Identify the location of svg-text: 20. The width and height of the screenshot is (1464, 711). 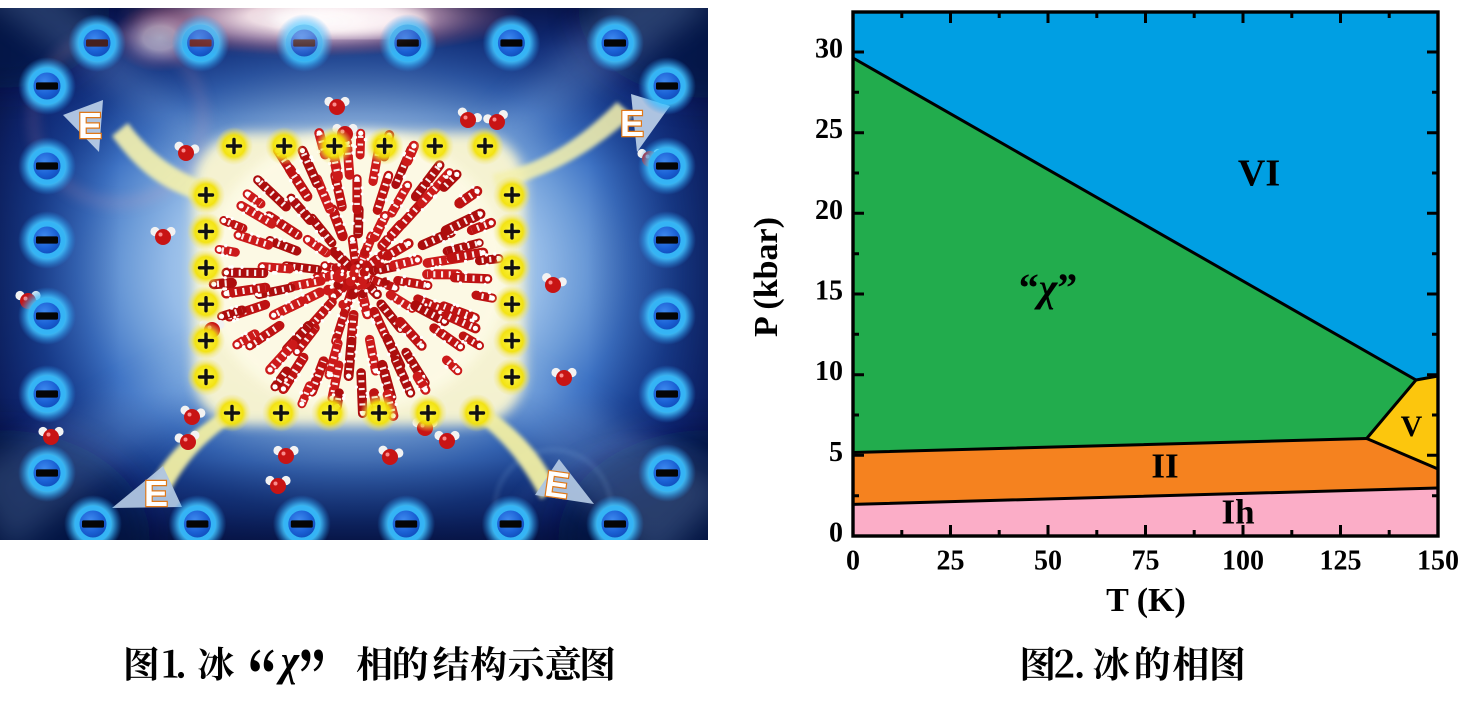
(829, 210).